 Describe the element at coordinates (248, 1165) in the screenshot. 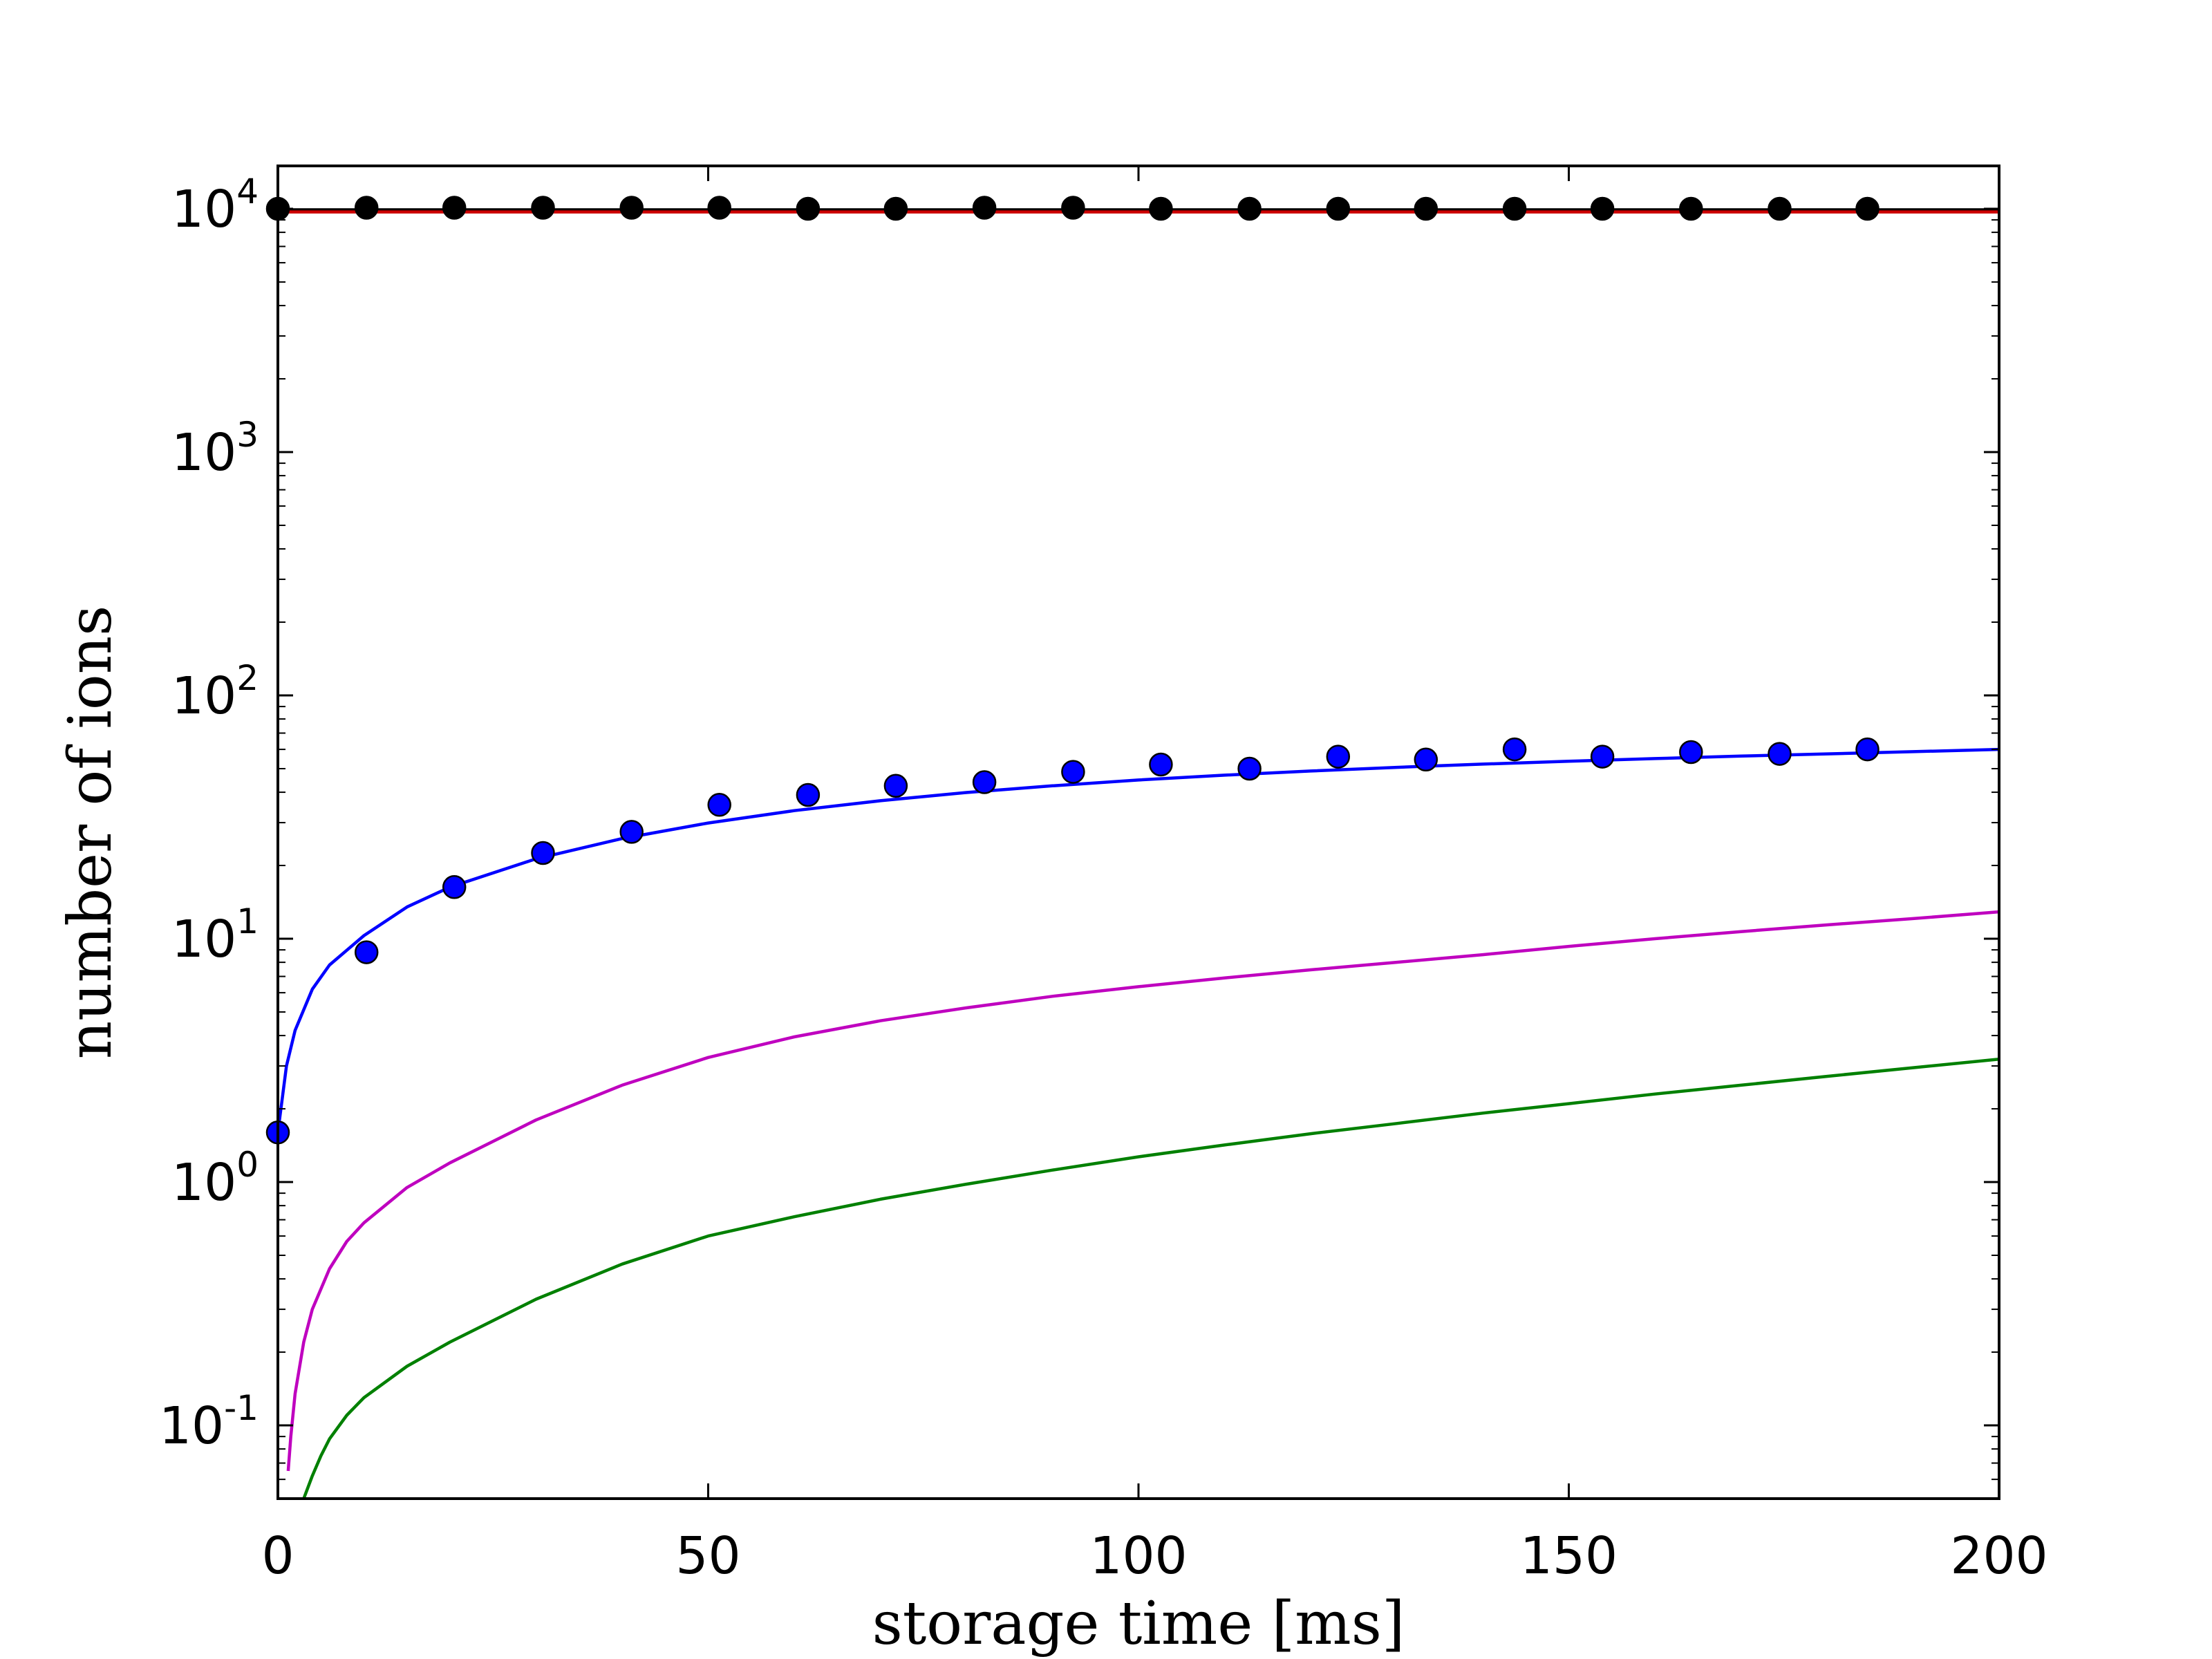

I see `y-tick-label-exponent: 0` at that location.